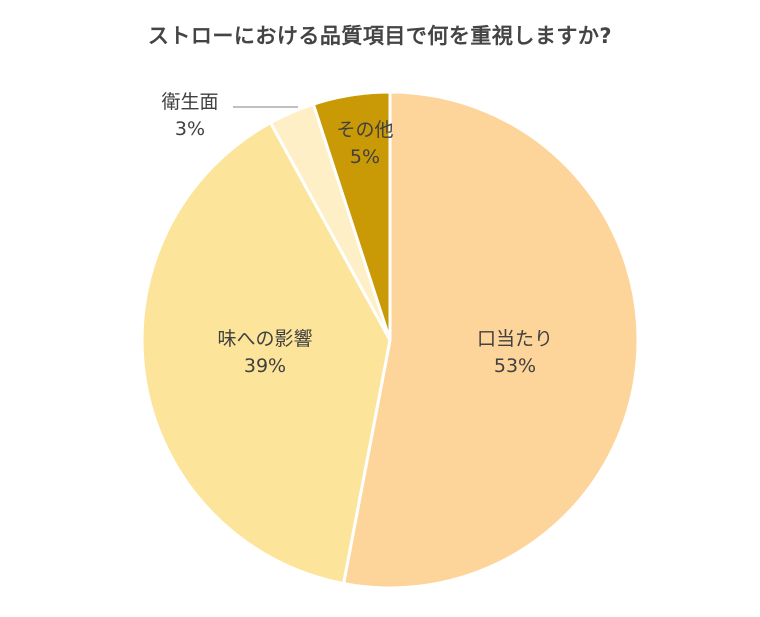  I want to click on label-aji-pct: 39%, so click(265, 366).